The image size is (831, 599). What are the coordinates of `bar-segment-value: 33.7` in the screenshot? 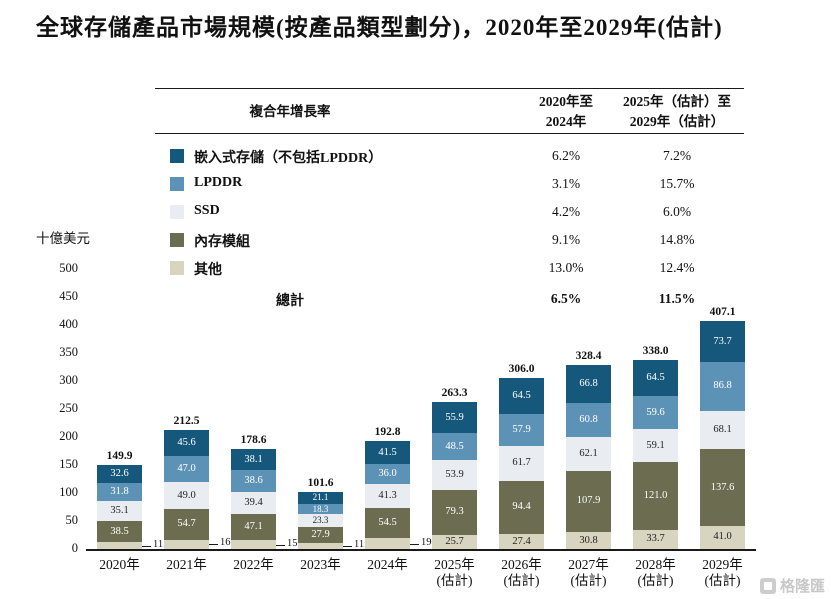 It's located at (655, 539).